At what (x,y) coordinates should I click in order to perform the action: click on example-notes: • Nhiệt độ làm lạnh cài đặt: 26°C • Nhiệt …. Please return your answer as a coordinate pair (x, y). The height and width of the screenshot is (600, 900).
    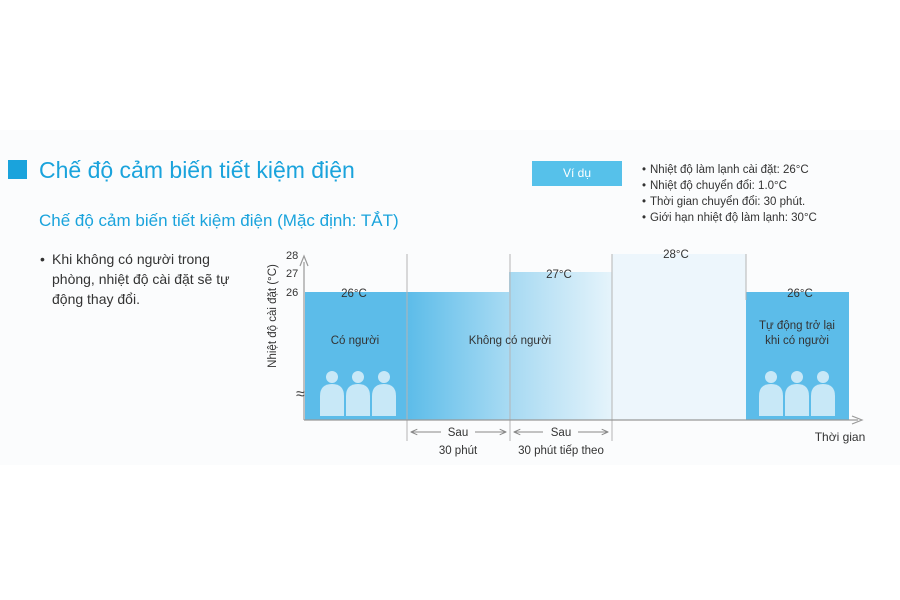
    Looking at the image, I should click on (729, 194).